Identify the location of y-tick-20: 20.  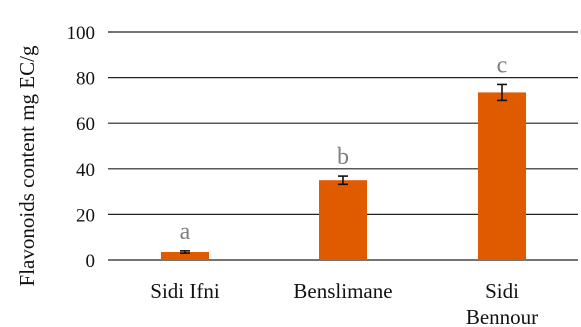
(85, 215).